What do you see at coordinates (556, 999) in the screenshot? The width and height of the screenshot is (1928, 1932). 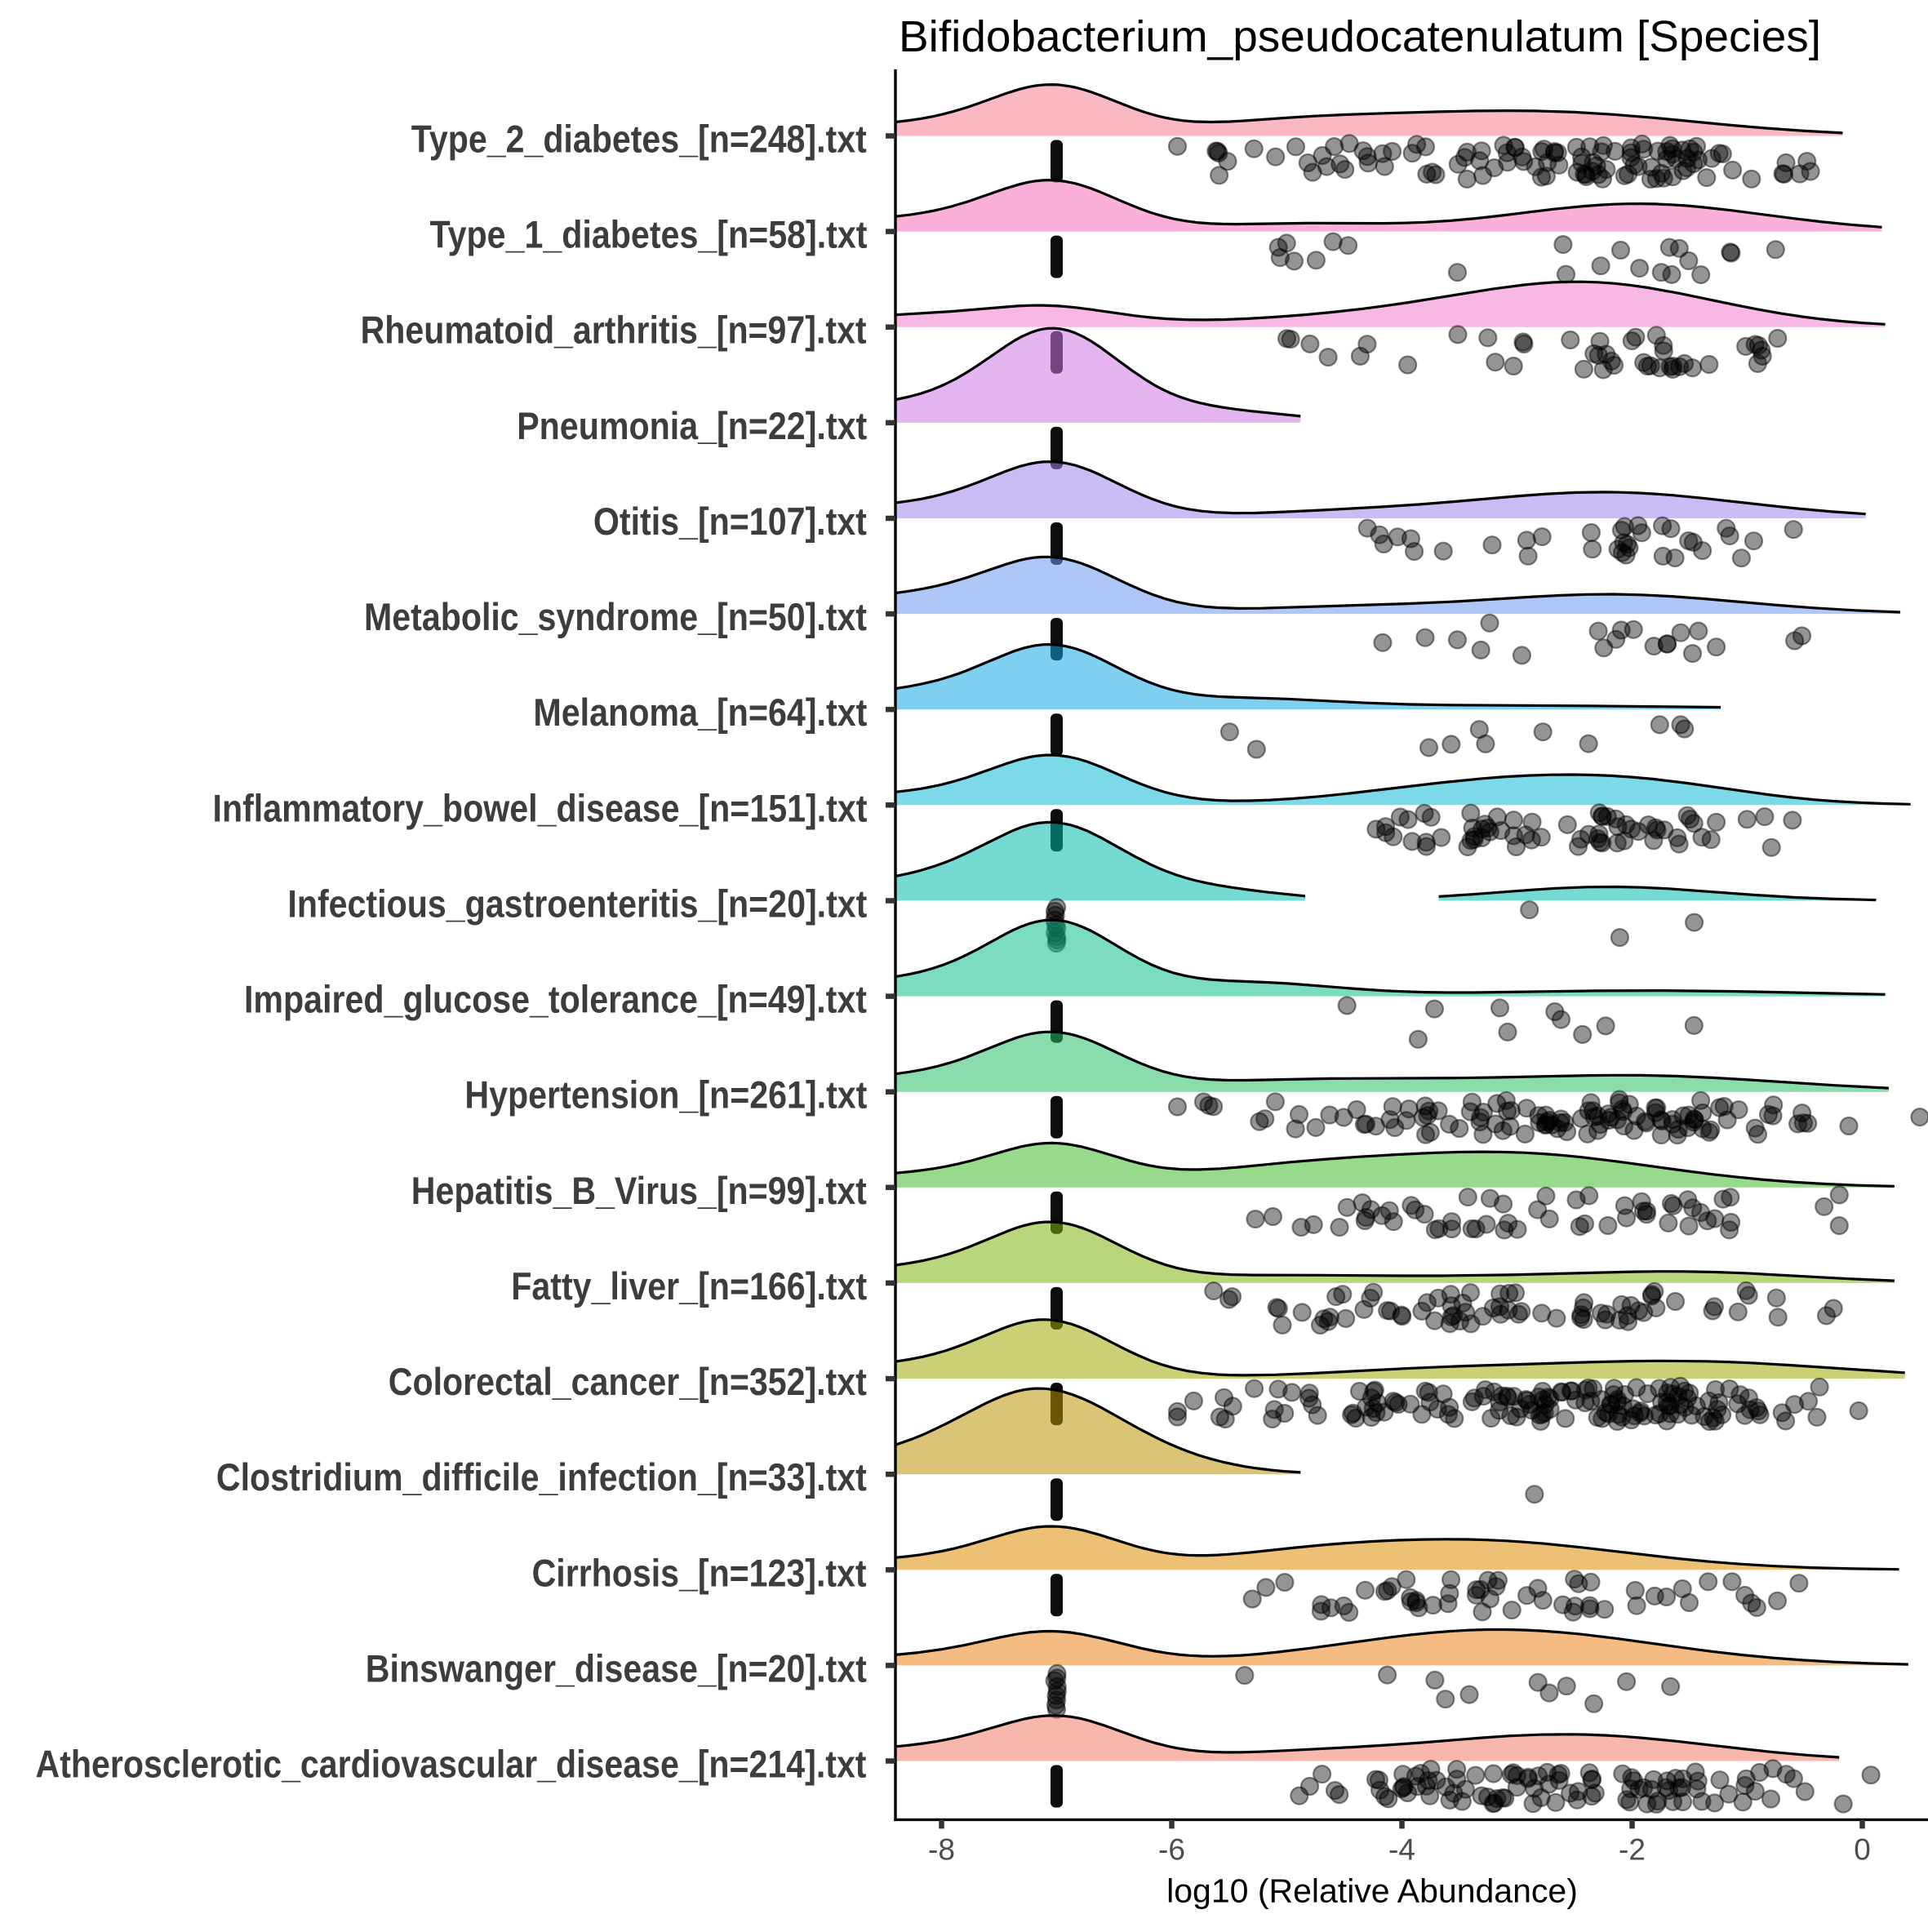 I see `svg-text:Impaired_glucose_tolerance_[n=: Impaired_glucose_tolerance_[n=49].txt` at bounding box center [556, 999].